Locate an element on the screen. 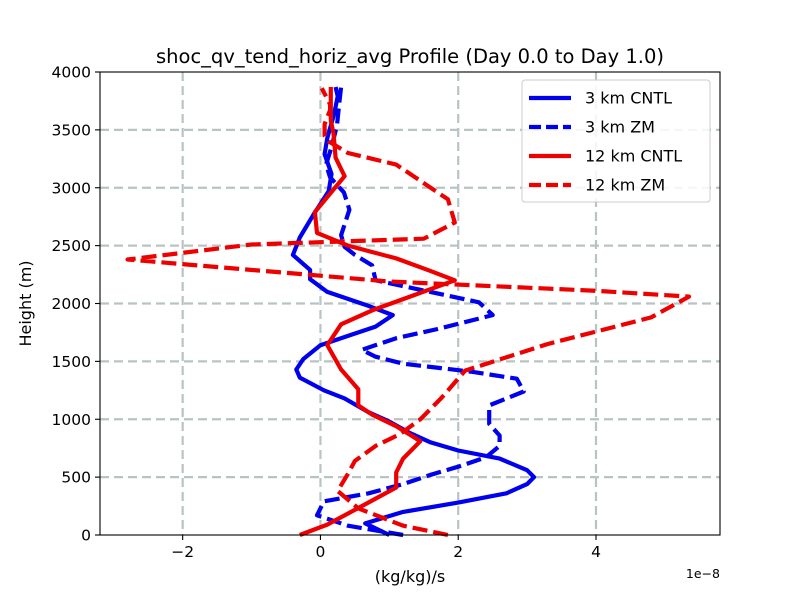 This screenshot has height=600, width=800. x-axis-label: (kg/kg)/s is located at coordinates (410, 576).